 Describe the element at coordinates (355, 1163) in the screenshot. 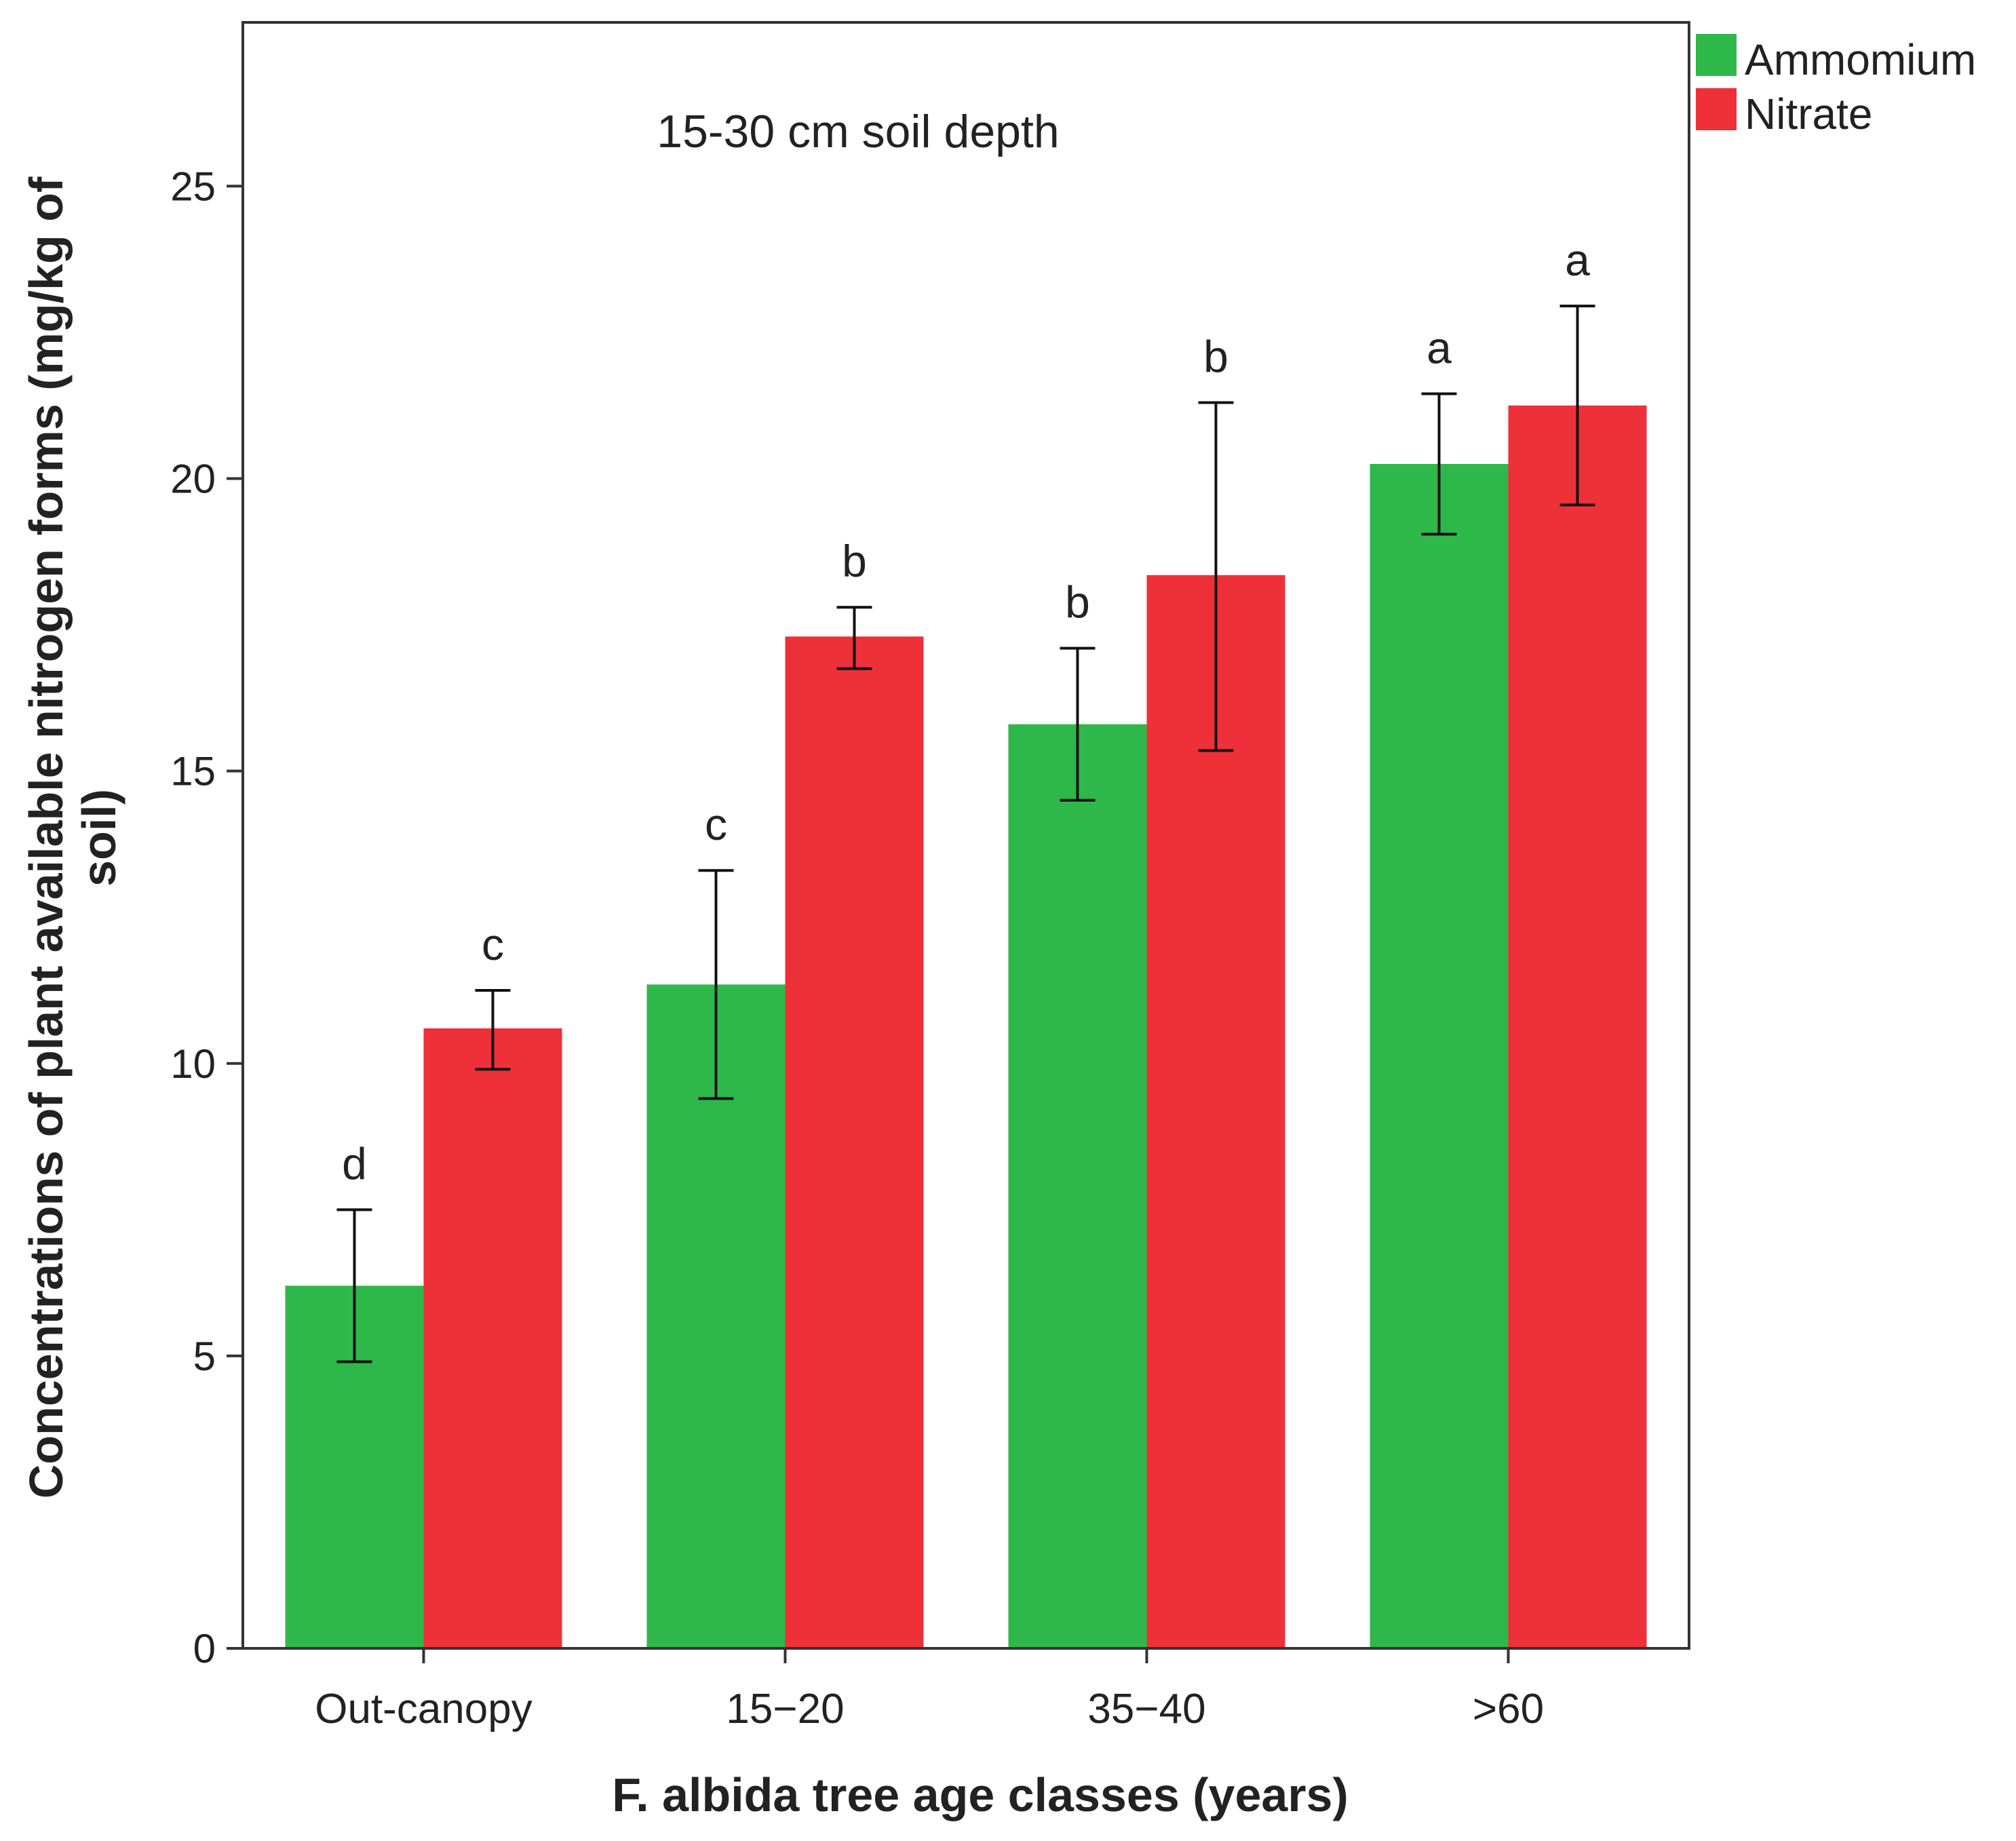

I see `significance-letter-ammomium-out-canopy: d` at that location.